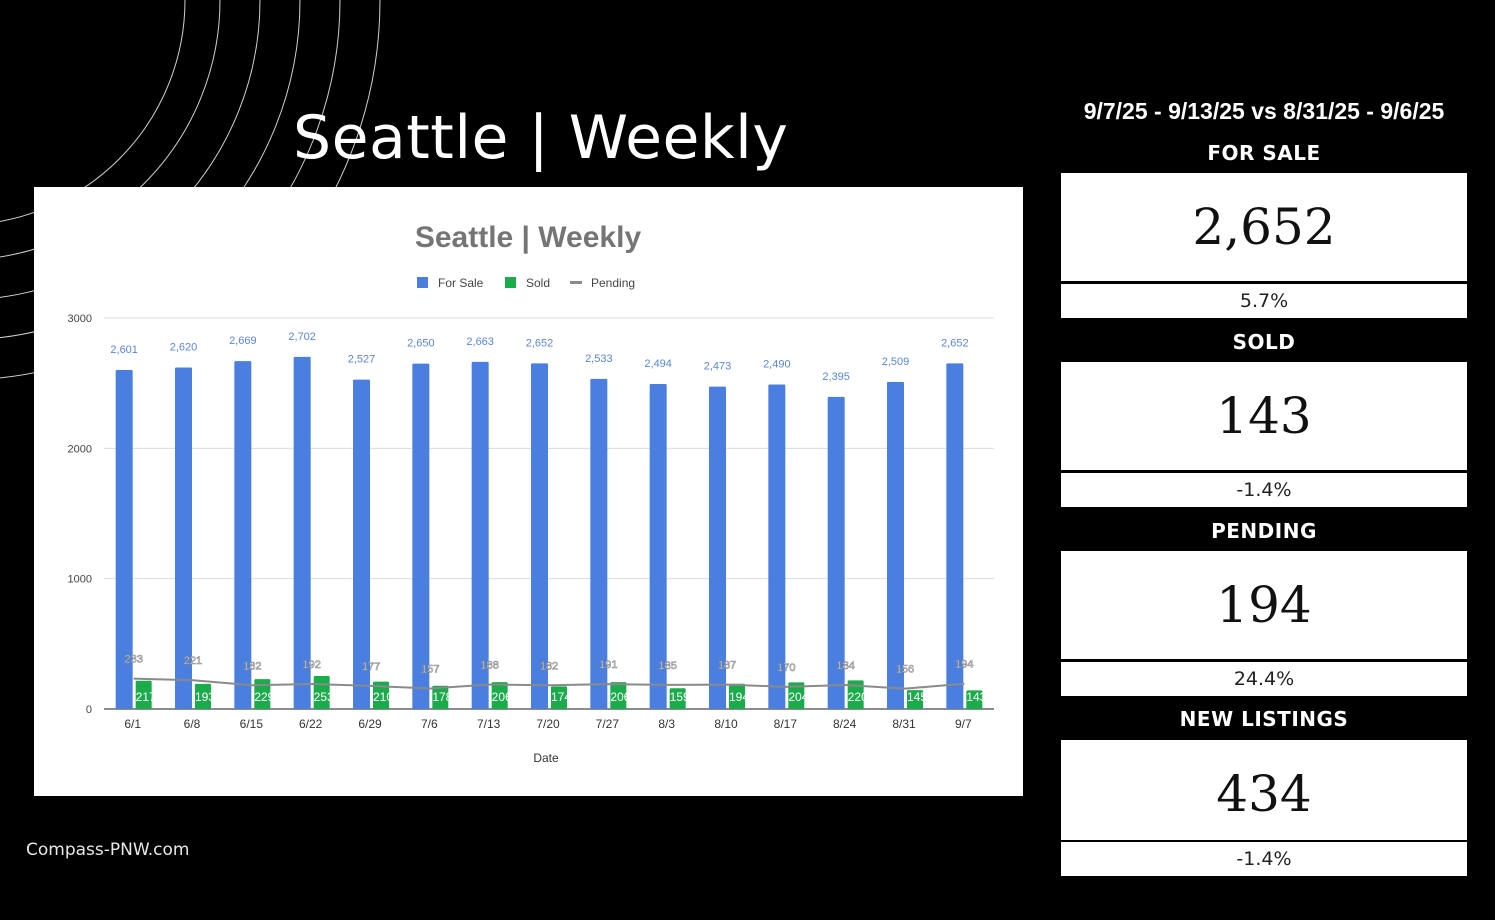 This screenshot has height=920, width=1495. I want to click on x-tick-label: 6/29, so click(370, 724).